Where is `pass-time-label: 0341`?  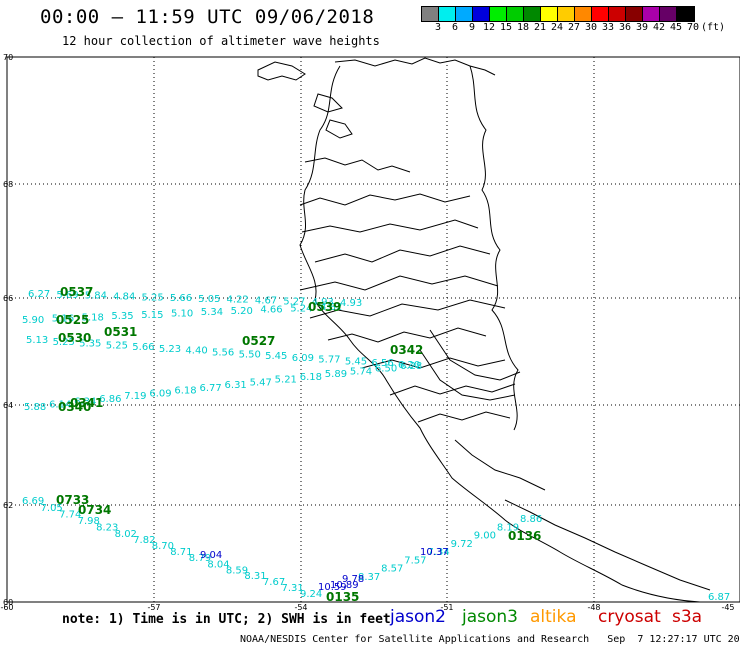 pass-time-label: 0341 is located at coordinates (86, 403).